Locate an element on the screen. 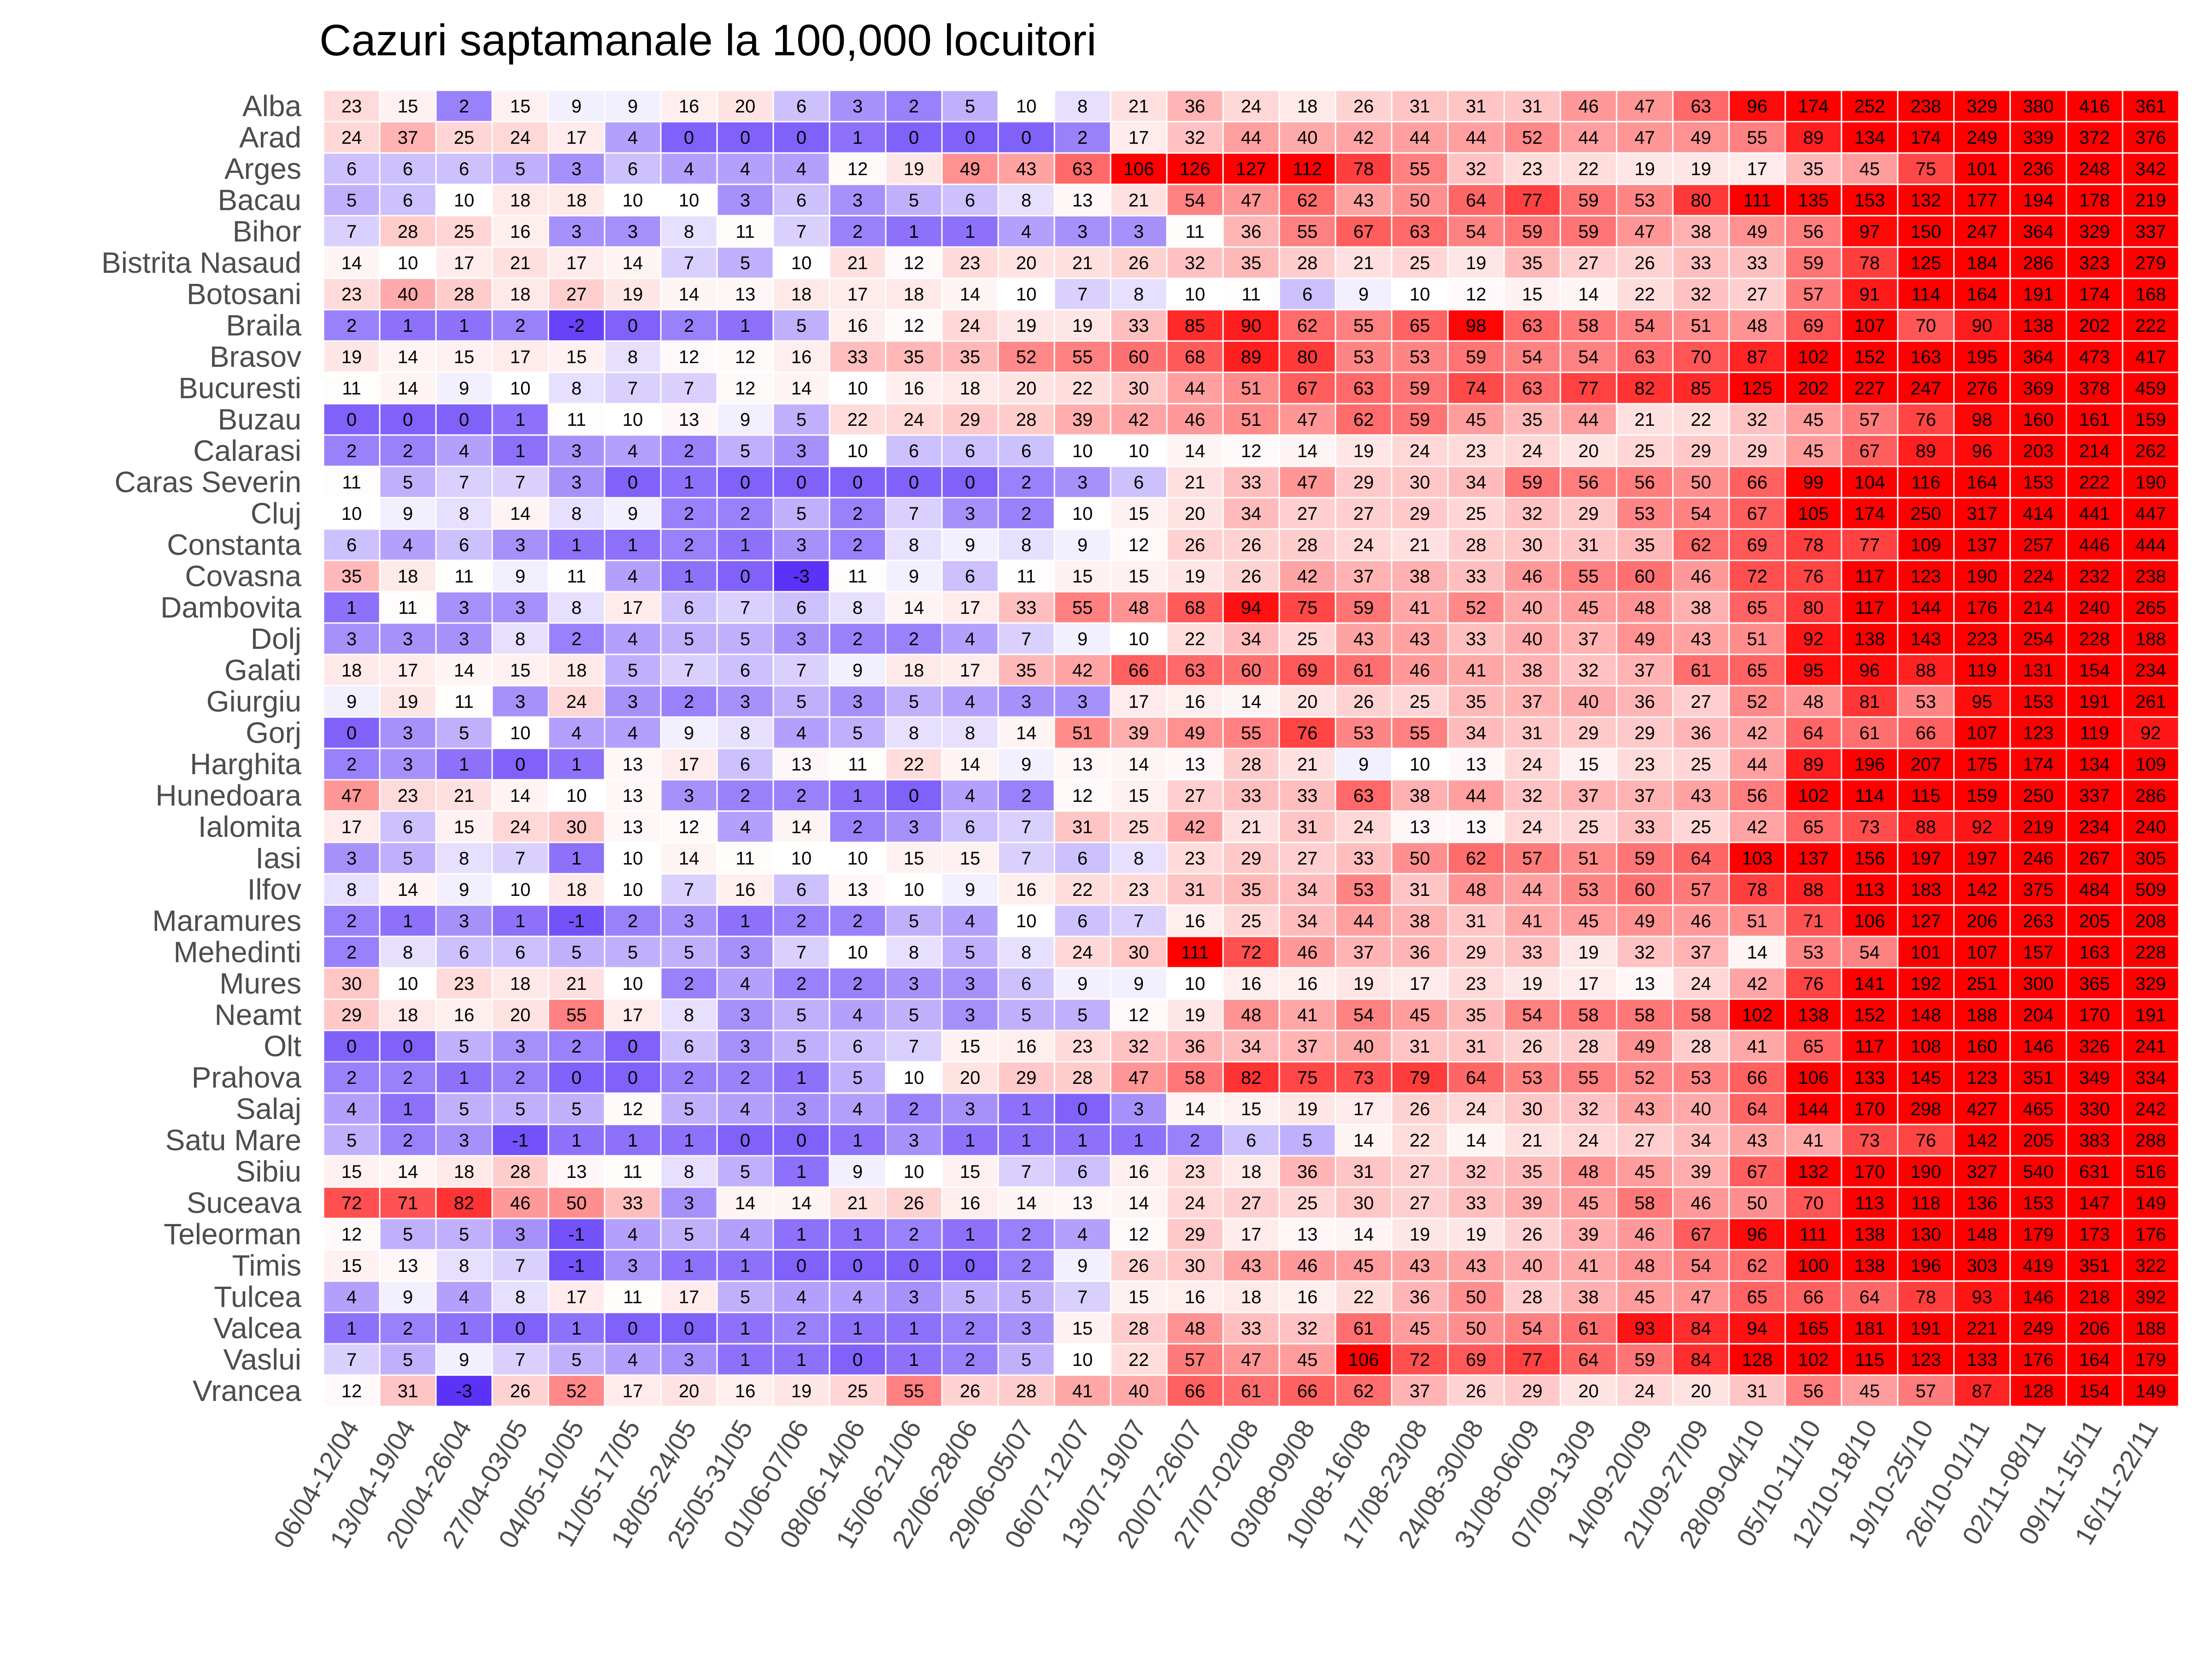 This screenshot has width=2212, height=1659. cell-value-label: 112 is located at coordinates (1307, 169).